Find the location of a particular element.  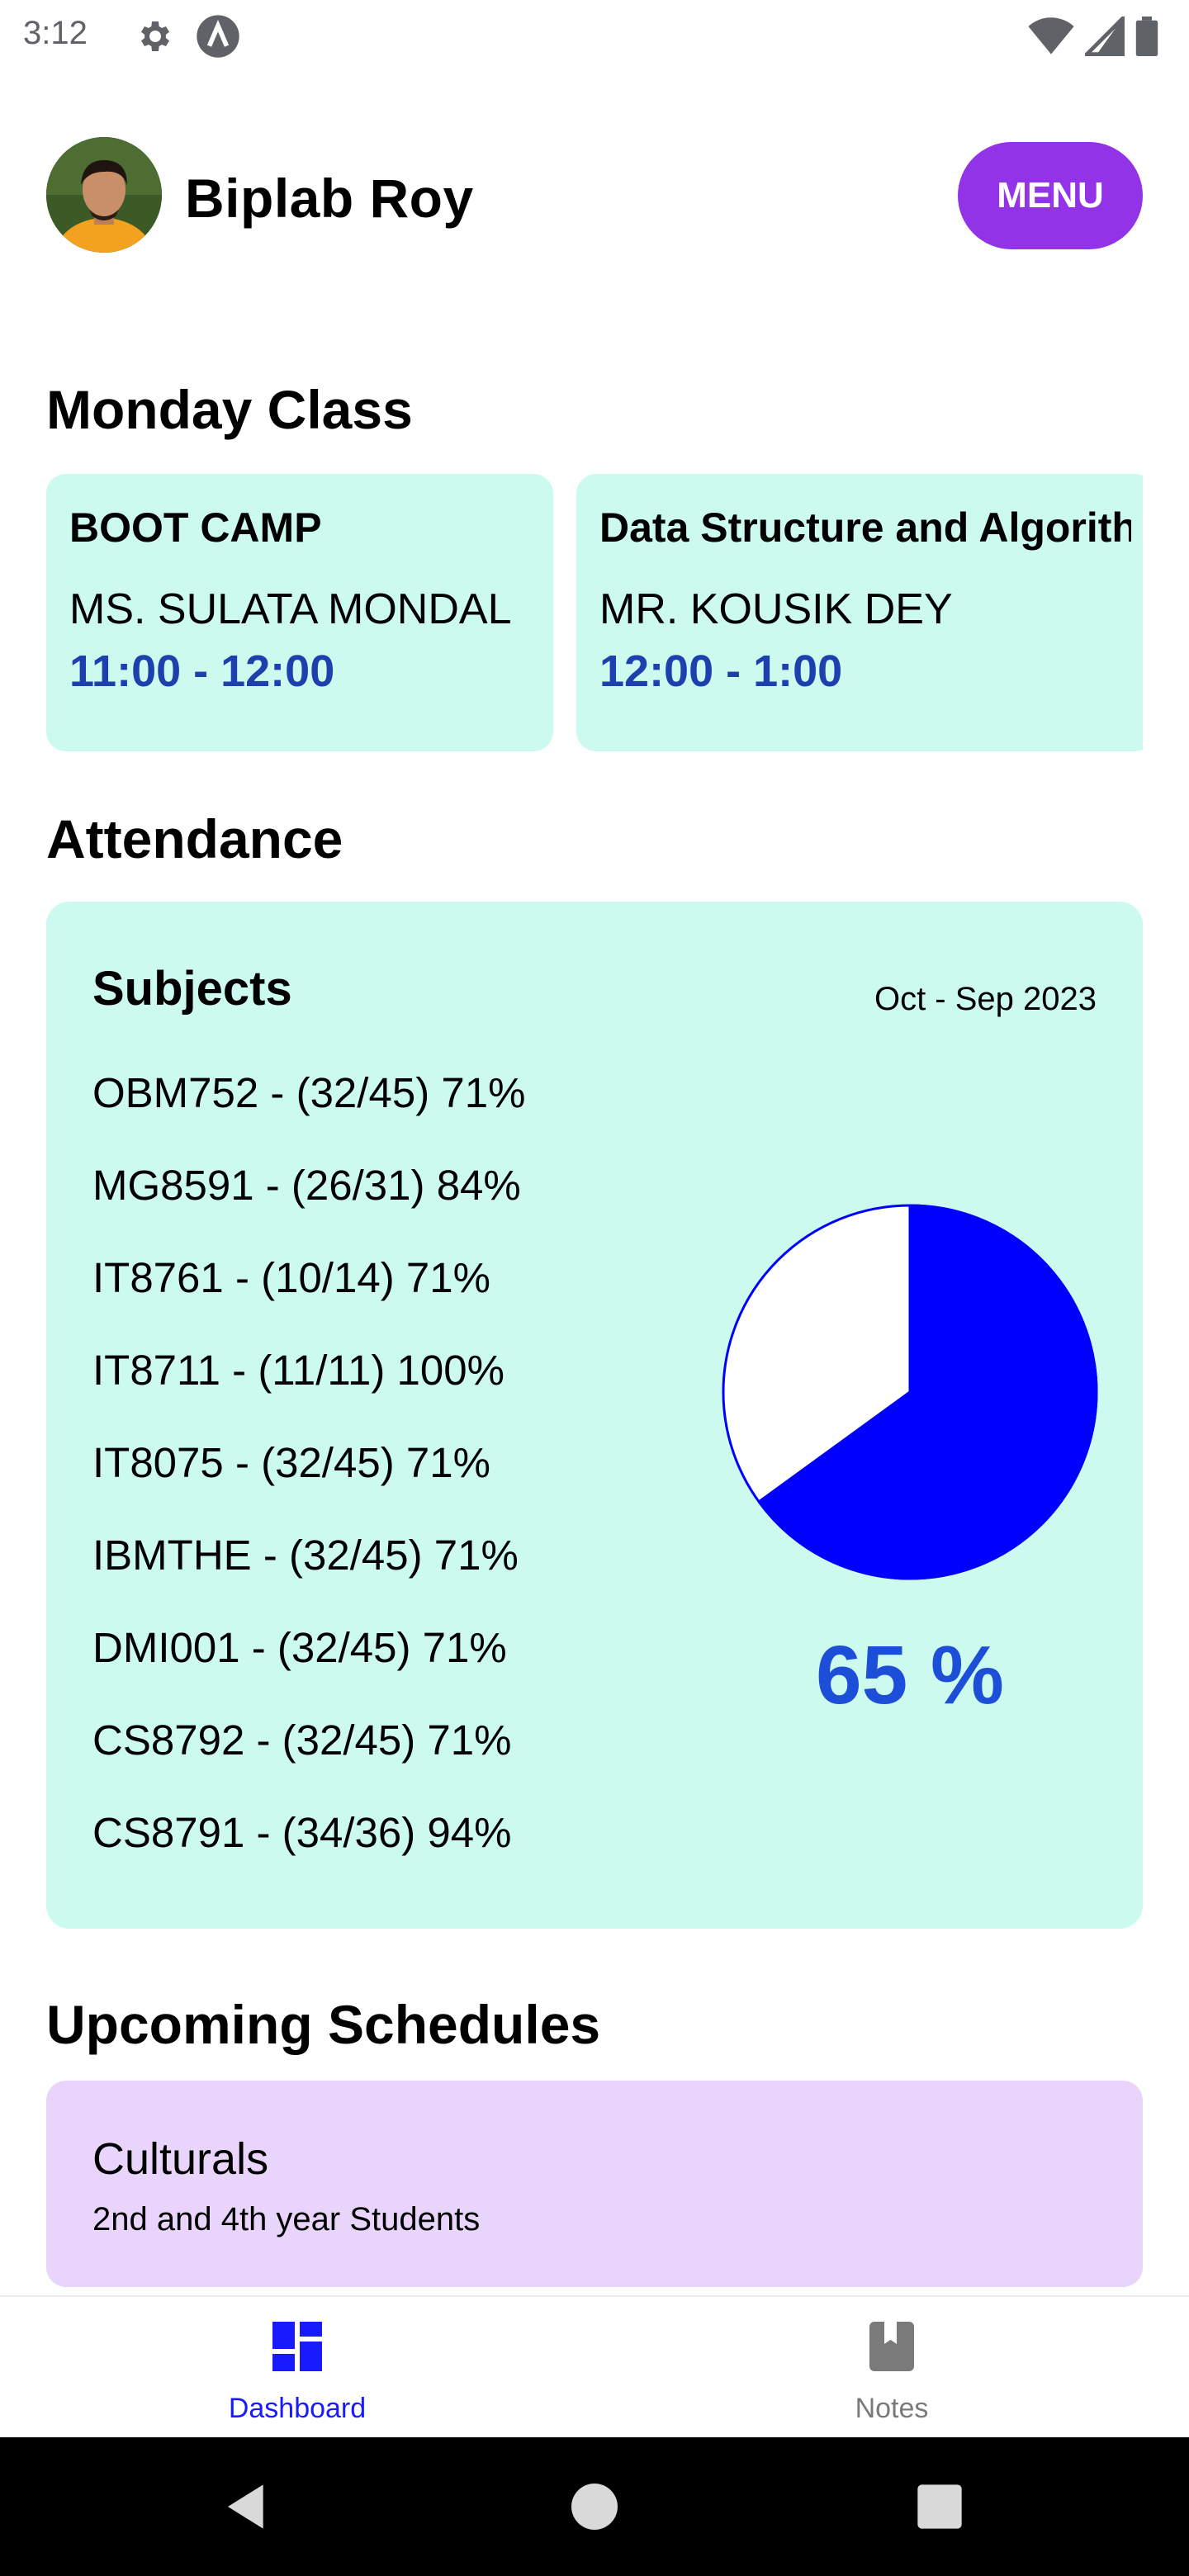

upcoming-item-title: Culturals is located at coordinates (180, 2159).